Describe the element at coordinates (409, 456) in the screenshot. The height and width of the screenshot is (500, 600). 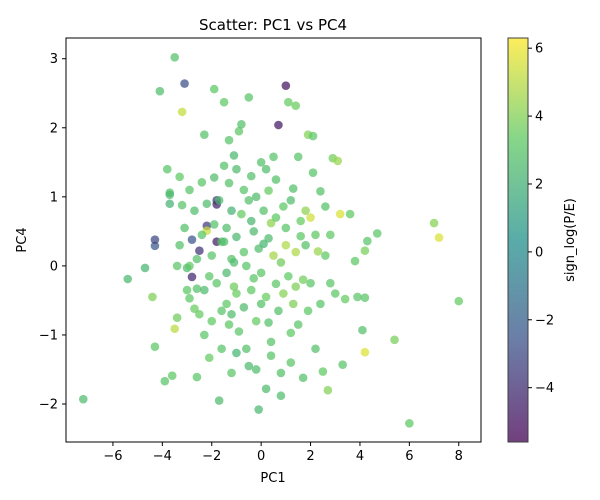
I see `x-tick-label: 6` at that location.